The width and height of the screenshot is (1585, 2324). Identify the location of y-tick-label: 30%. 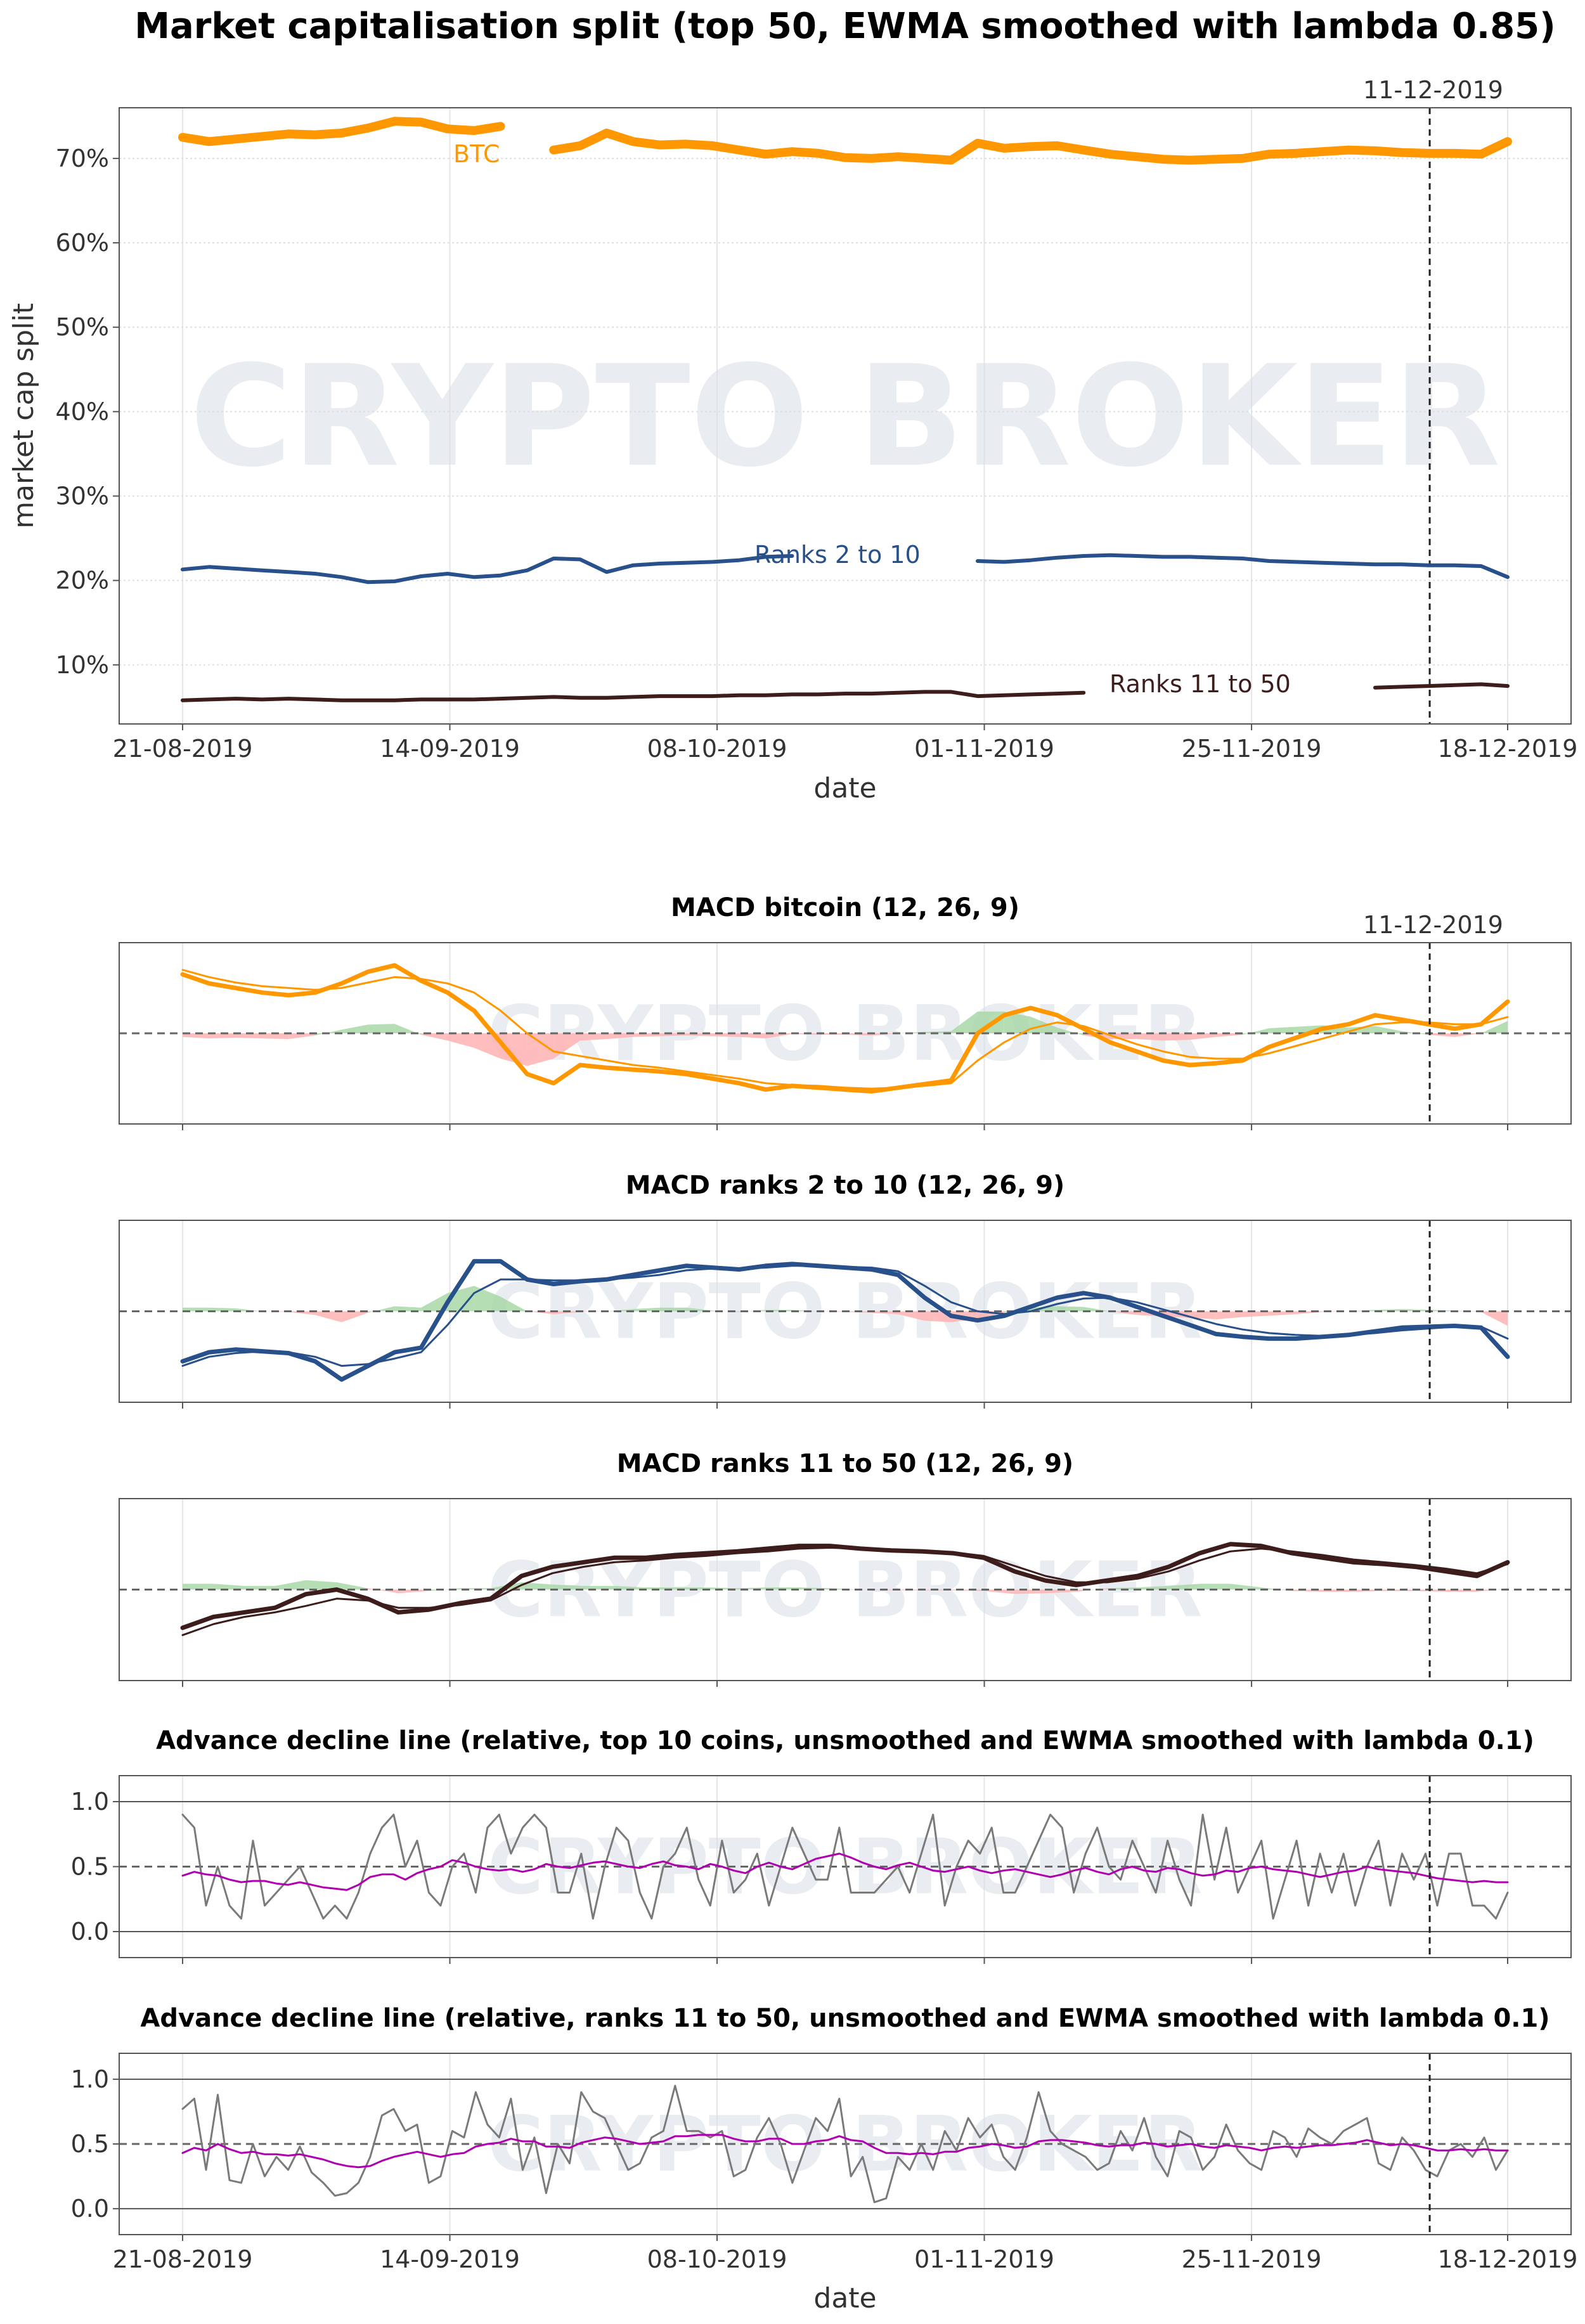
(82, 496).